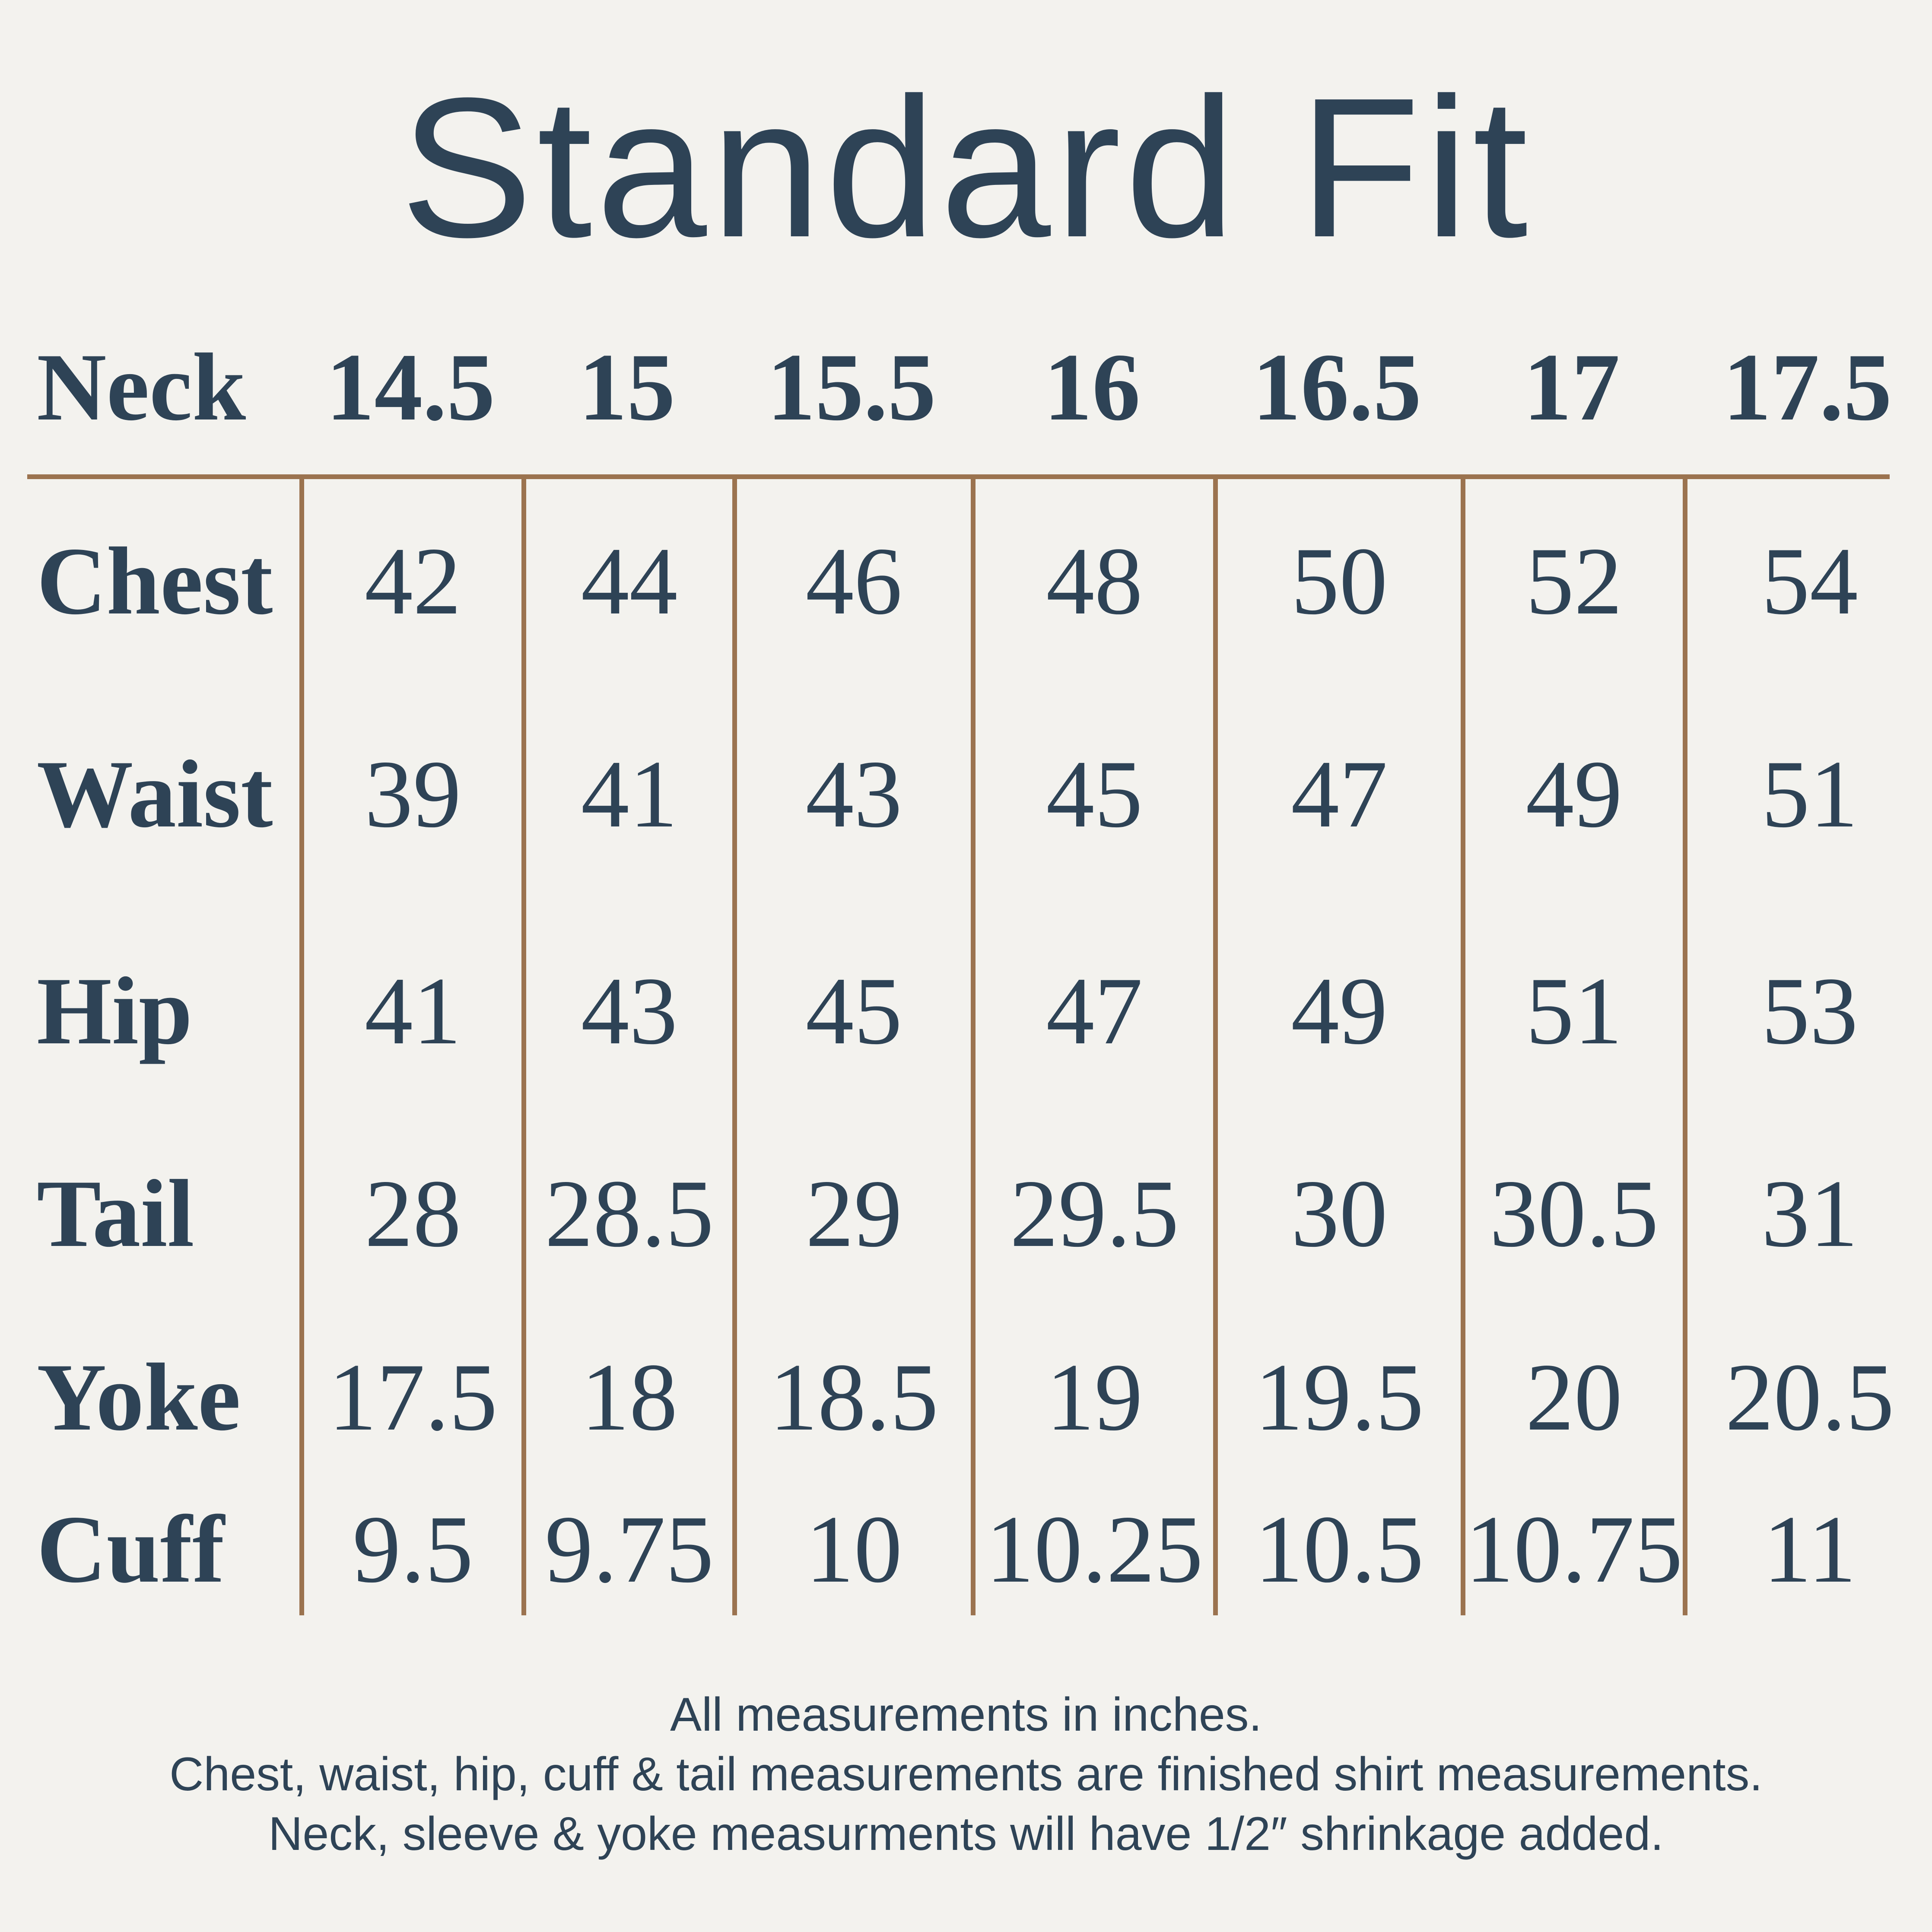 This screenshot has width=1932, height=1932. What do you see at coordinates (410, 1214) in the screenshot?
I see `table-cell: 28` at bounding box center [410, 1214].